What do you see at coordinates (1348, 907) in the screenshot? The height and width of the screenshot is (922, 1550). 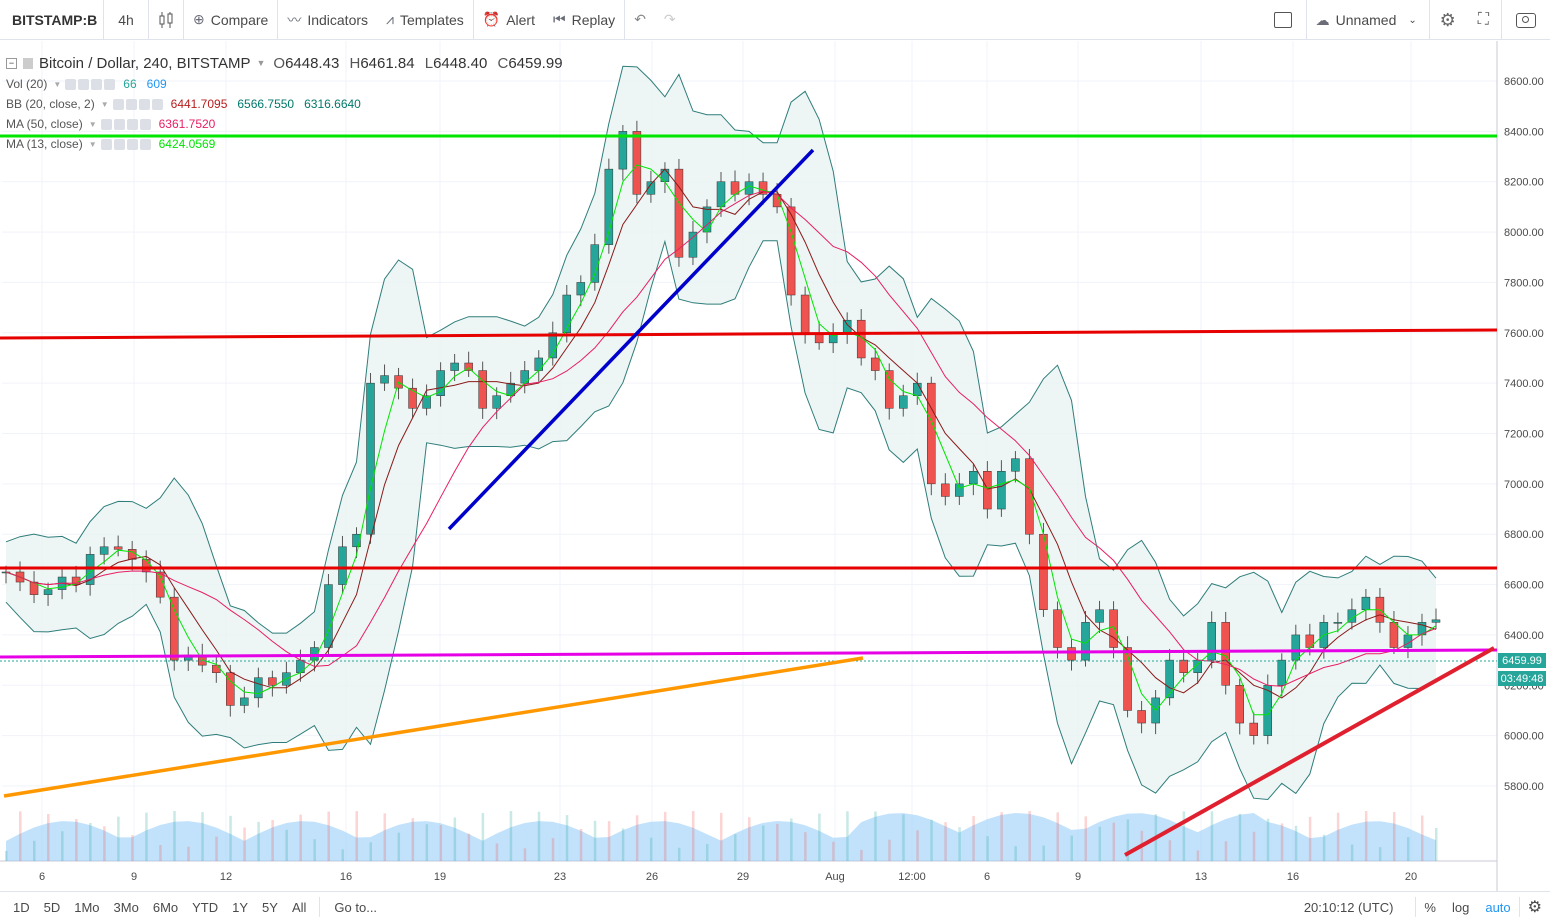 I see `utc-clock: 20:10:12 (UTC)` at bounding box center [1348, 907].